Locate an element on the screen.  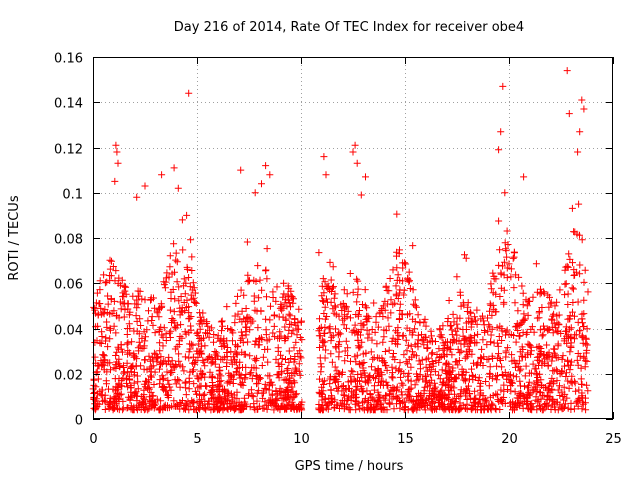
x-tick-label: 5 is located at coordinates (197, 439).